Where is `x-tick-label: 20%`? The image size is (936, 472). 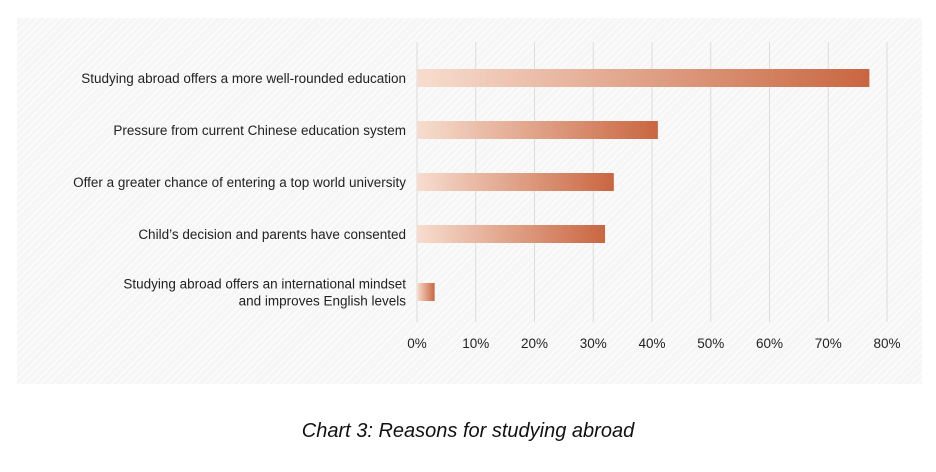
x-tick-label: 20% is located at coordinates (534, 343).